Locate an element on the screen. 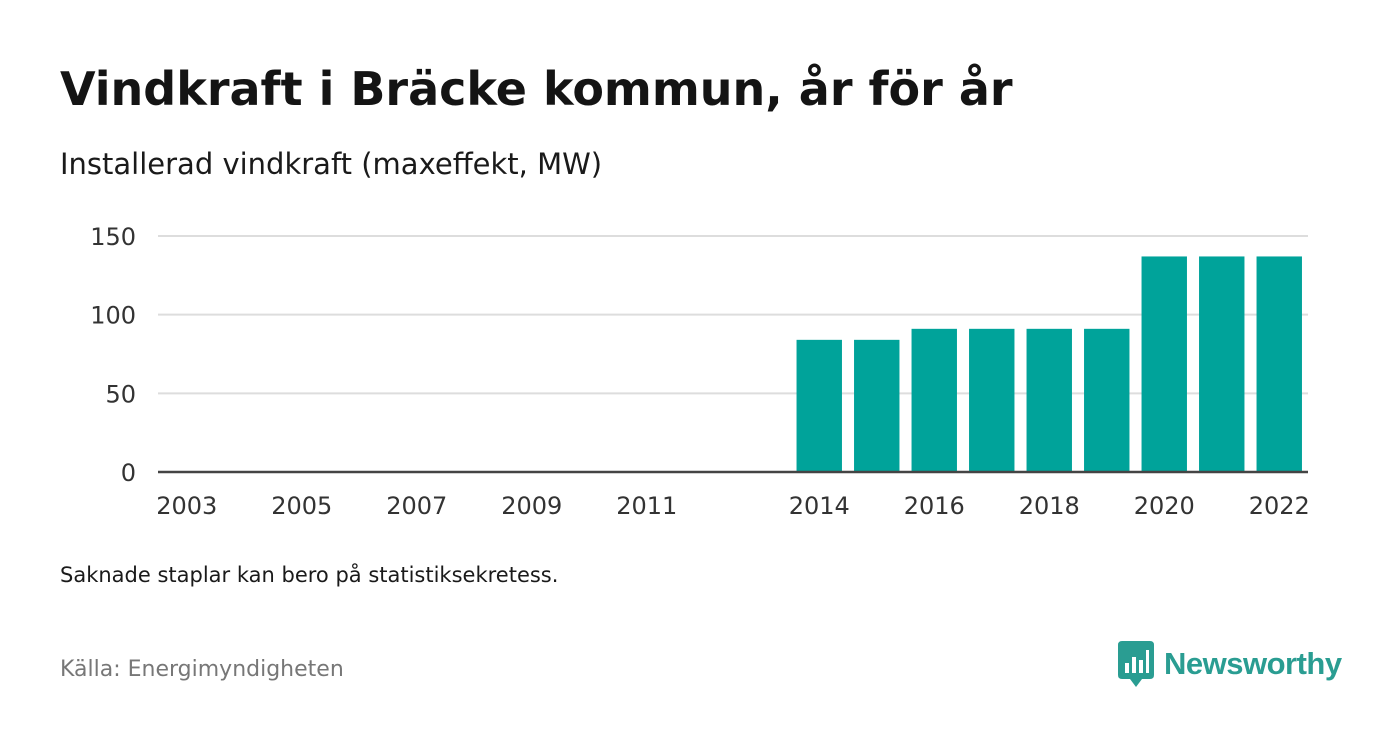 The image size is (1400, 745). x-tick-label: 2009 is located at coordinates (531, 506).